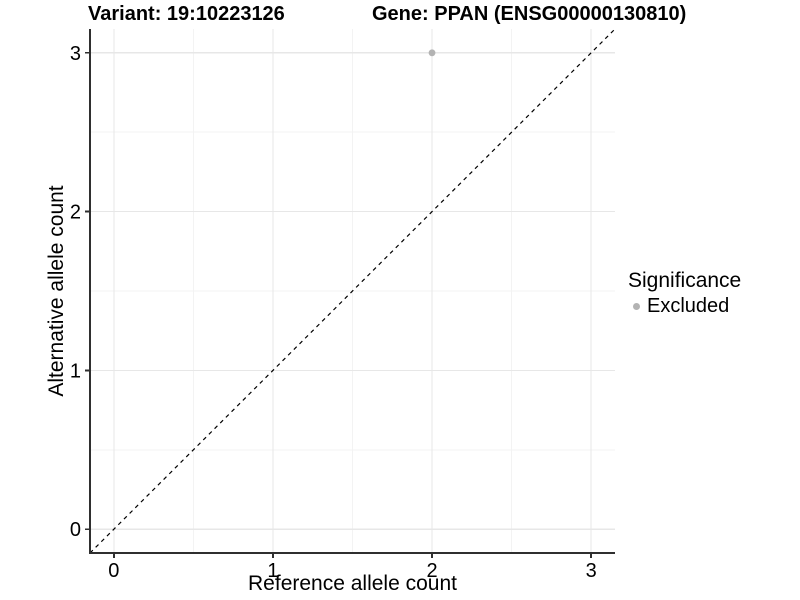 The height and width of the screenshot is (600, 800). Describe the element at coordinates (75, 213) in the screenshot. I see `y-tick-label: 2` at that location.